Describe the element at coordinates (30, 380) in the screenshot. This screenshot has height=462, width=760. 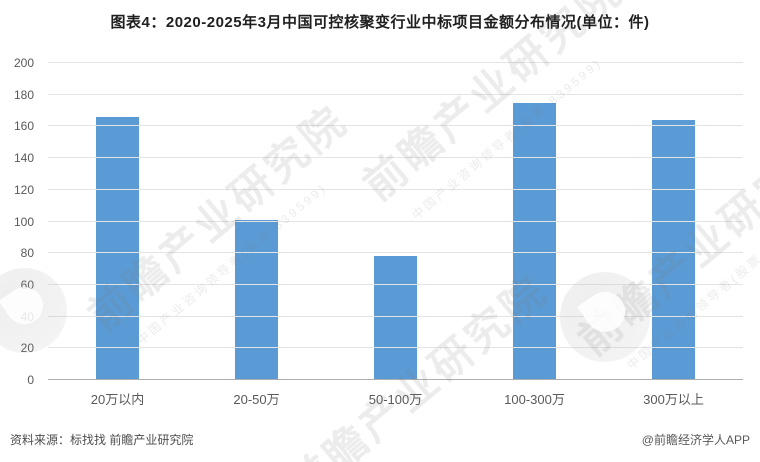
I see `y-tick-label: 0` at that location.